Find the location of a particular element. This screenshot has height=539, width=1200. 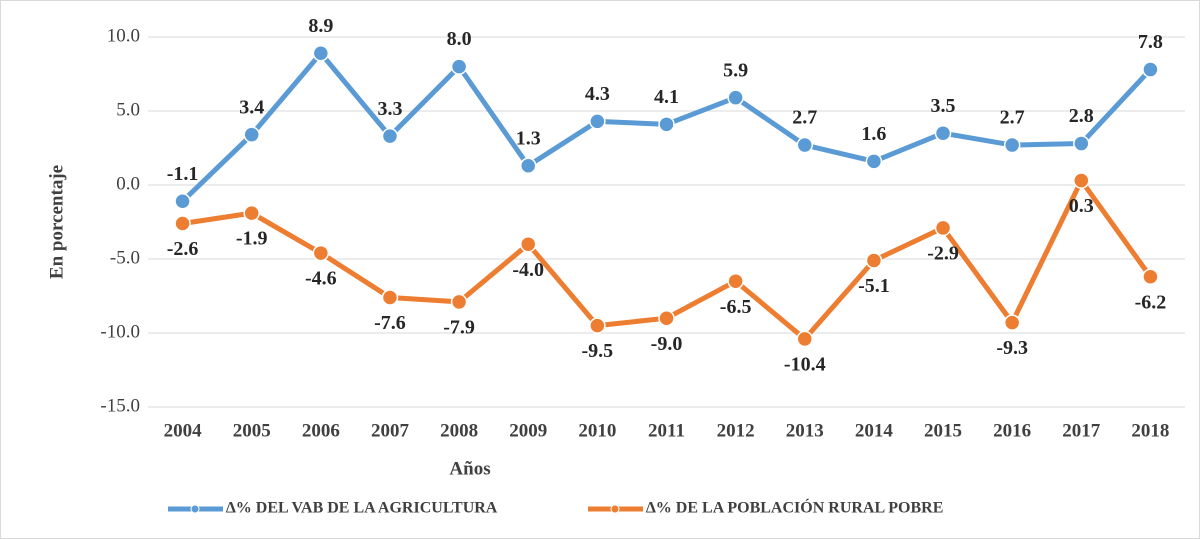

data-label: -9.0 is located at coordinates (667, 344).